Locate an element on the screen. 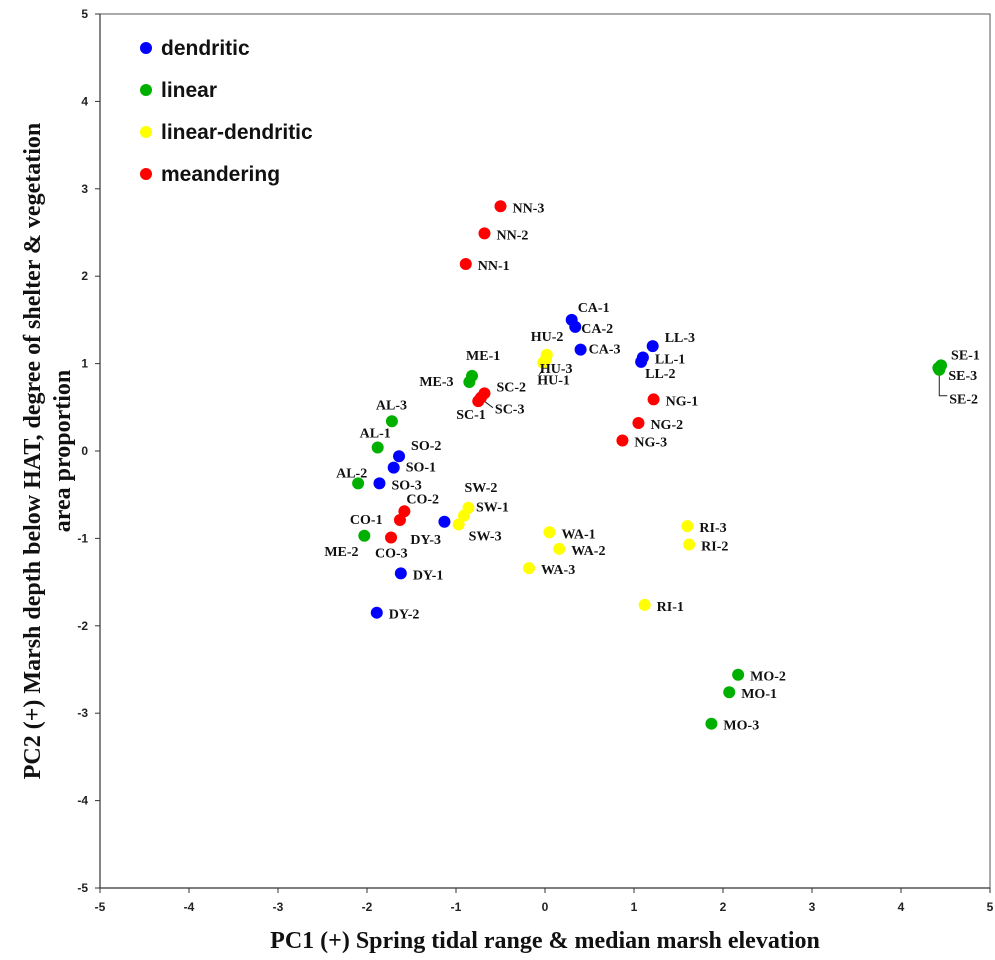  point-label-nn-1: NN-1 is located at coordinates (494, 266).